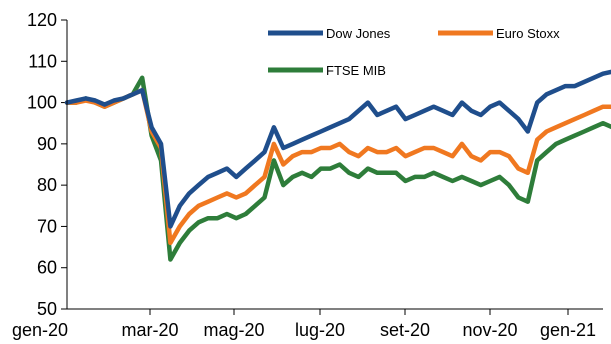 Image resolution: width=611 pixels, height=344 pixels. I want to click on y-tick-label: 100, so click(42, 103).